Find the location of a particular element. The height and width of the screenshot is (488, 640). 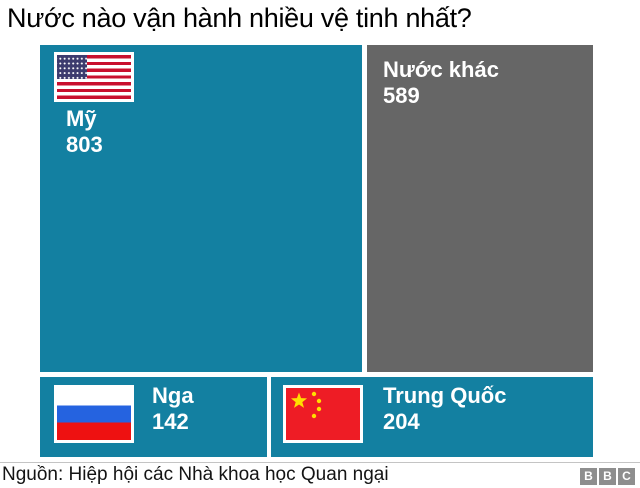

block-value-others: 589 is located at coordinates (401, 95).